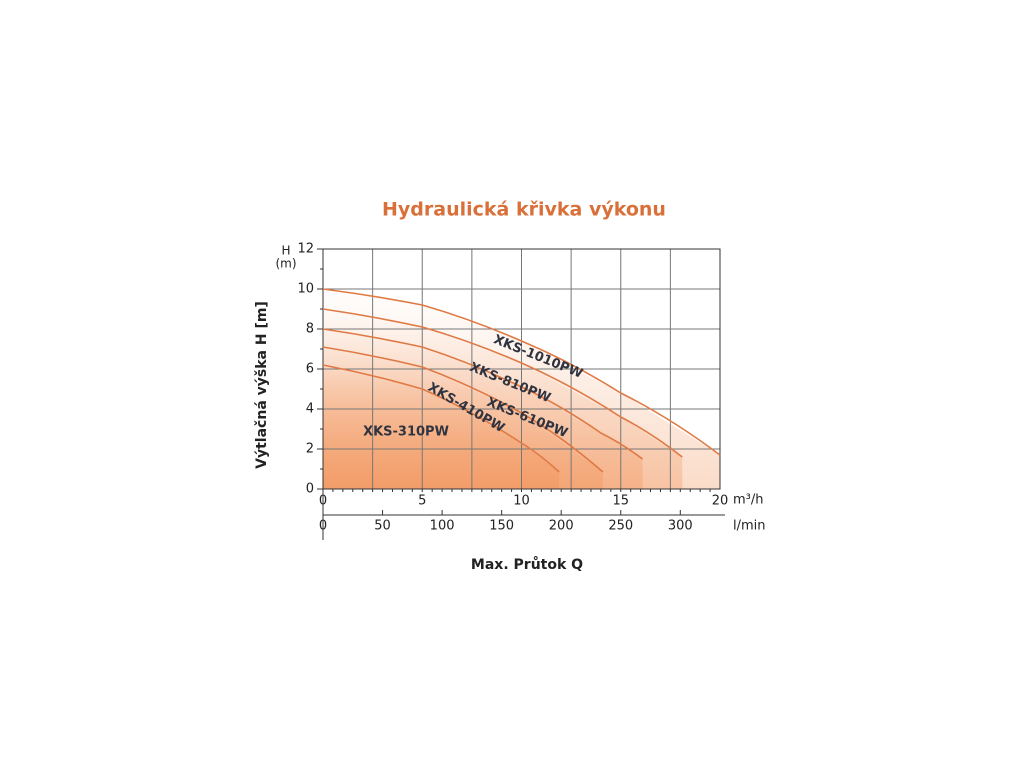 This screenshot has height=772, width=1024. I want to click on x-tick-label: 15, so click(620, 501).